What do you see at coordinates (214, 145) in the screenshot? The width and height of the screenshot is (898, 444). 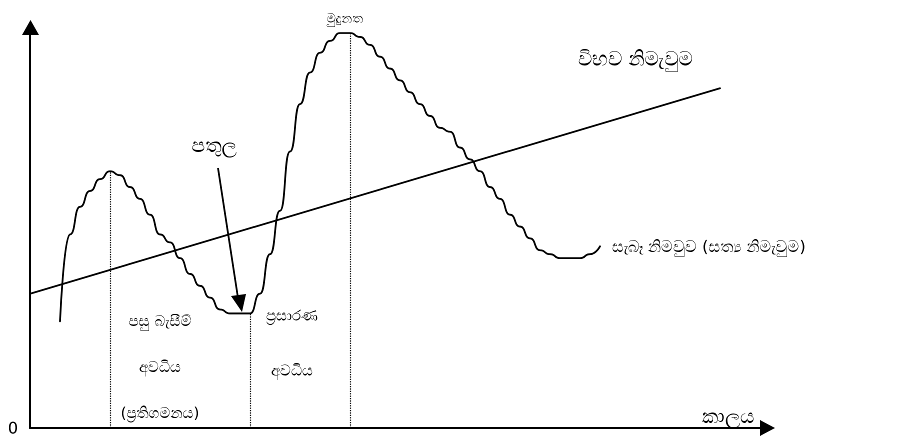 I see `annotation: පතුල` at bounding box center [214, 145].